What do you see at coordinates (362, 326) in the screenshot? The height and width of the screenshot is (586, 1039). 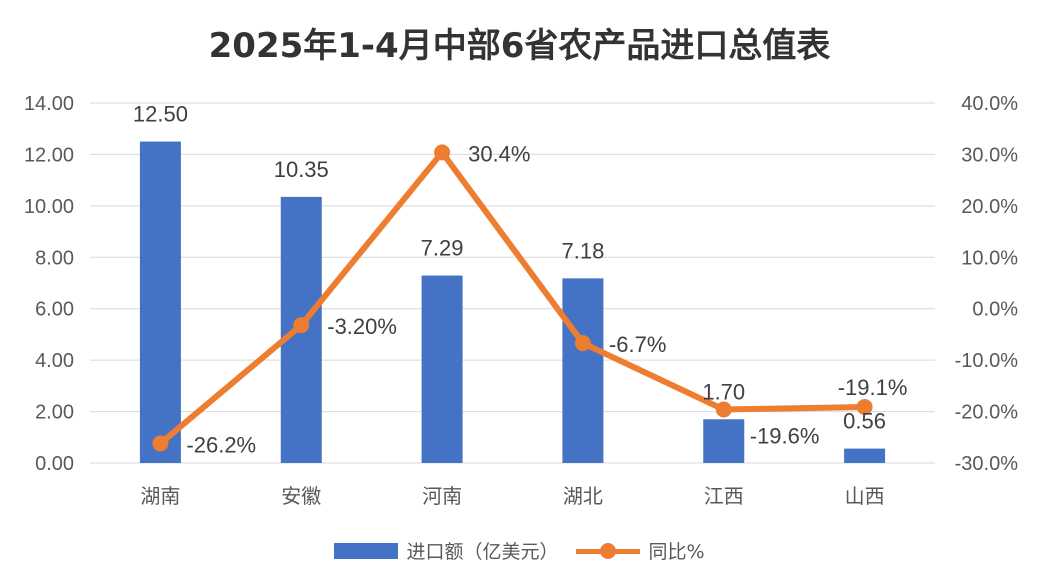 I see `line-data-label: -3.20%` at bounding box center [362, 326].